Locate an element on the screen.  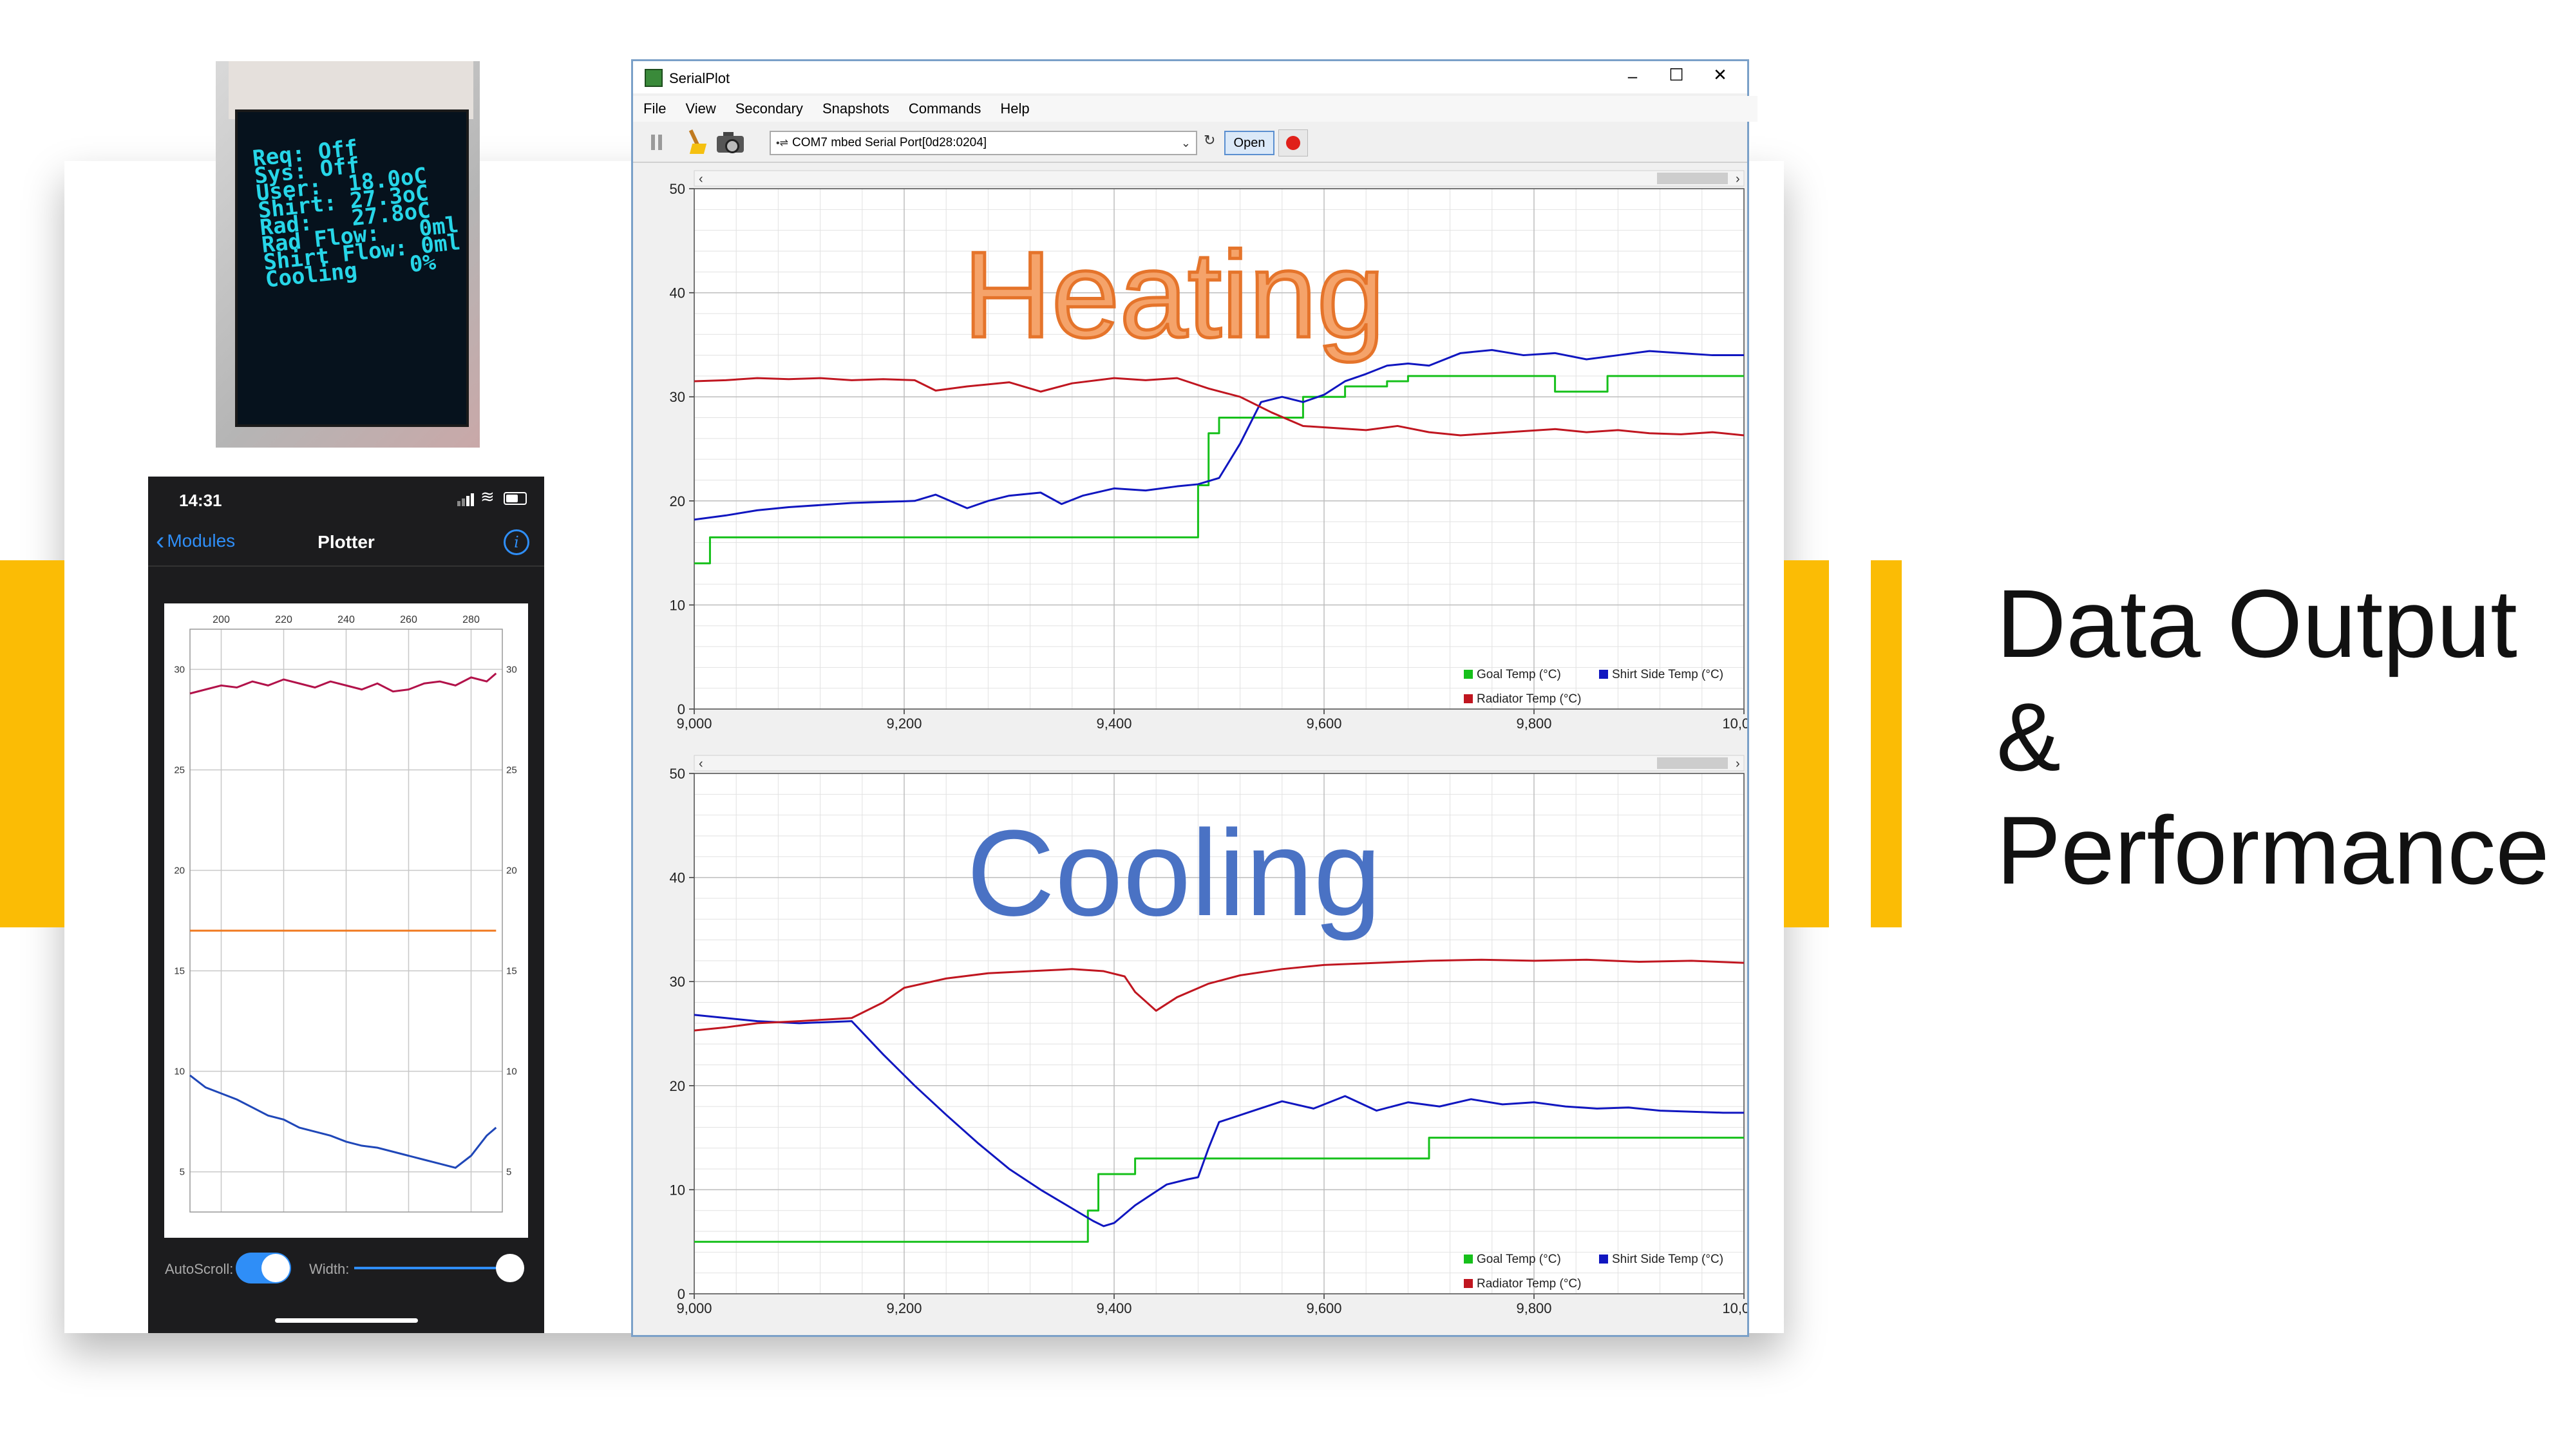
clear-broom-icon is located at coordinates (695, 142).